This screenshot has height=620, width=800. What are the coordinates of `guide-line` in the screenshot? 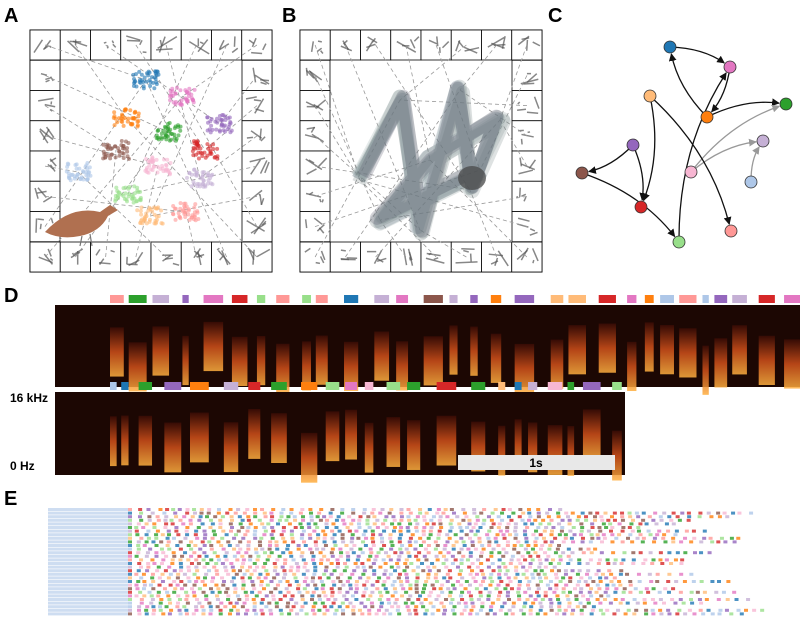 It's located at (393, 238).